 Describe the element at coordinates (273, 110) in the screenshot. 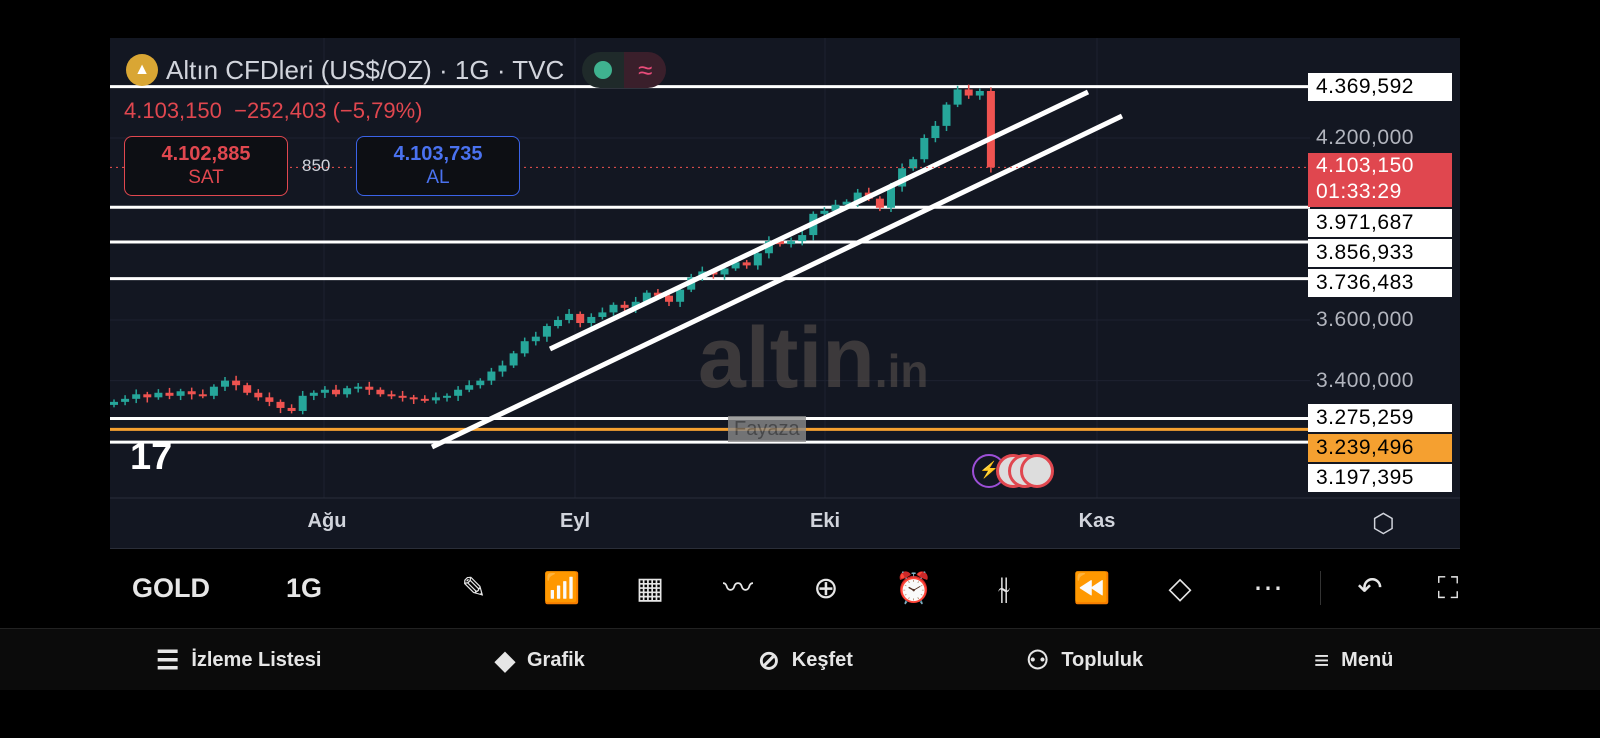

I see `price-change: 4.103,150 −252,403 (−5,79%)` at that location.